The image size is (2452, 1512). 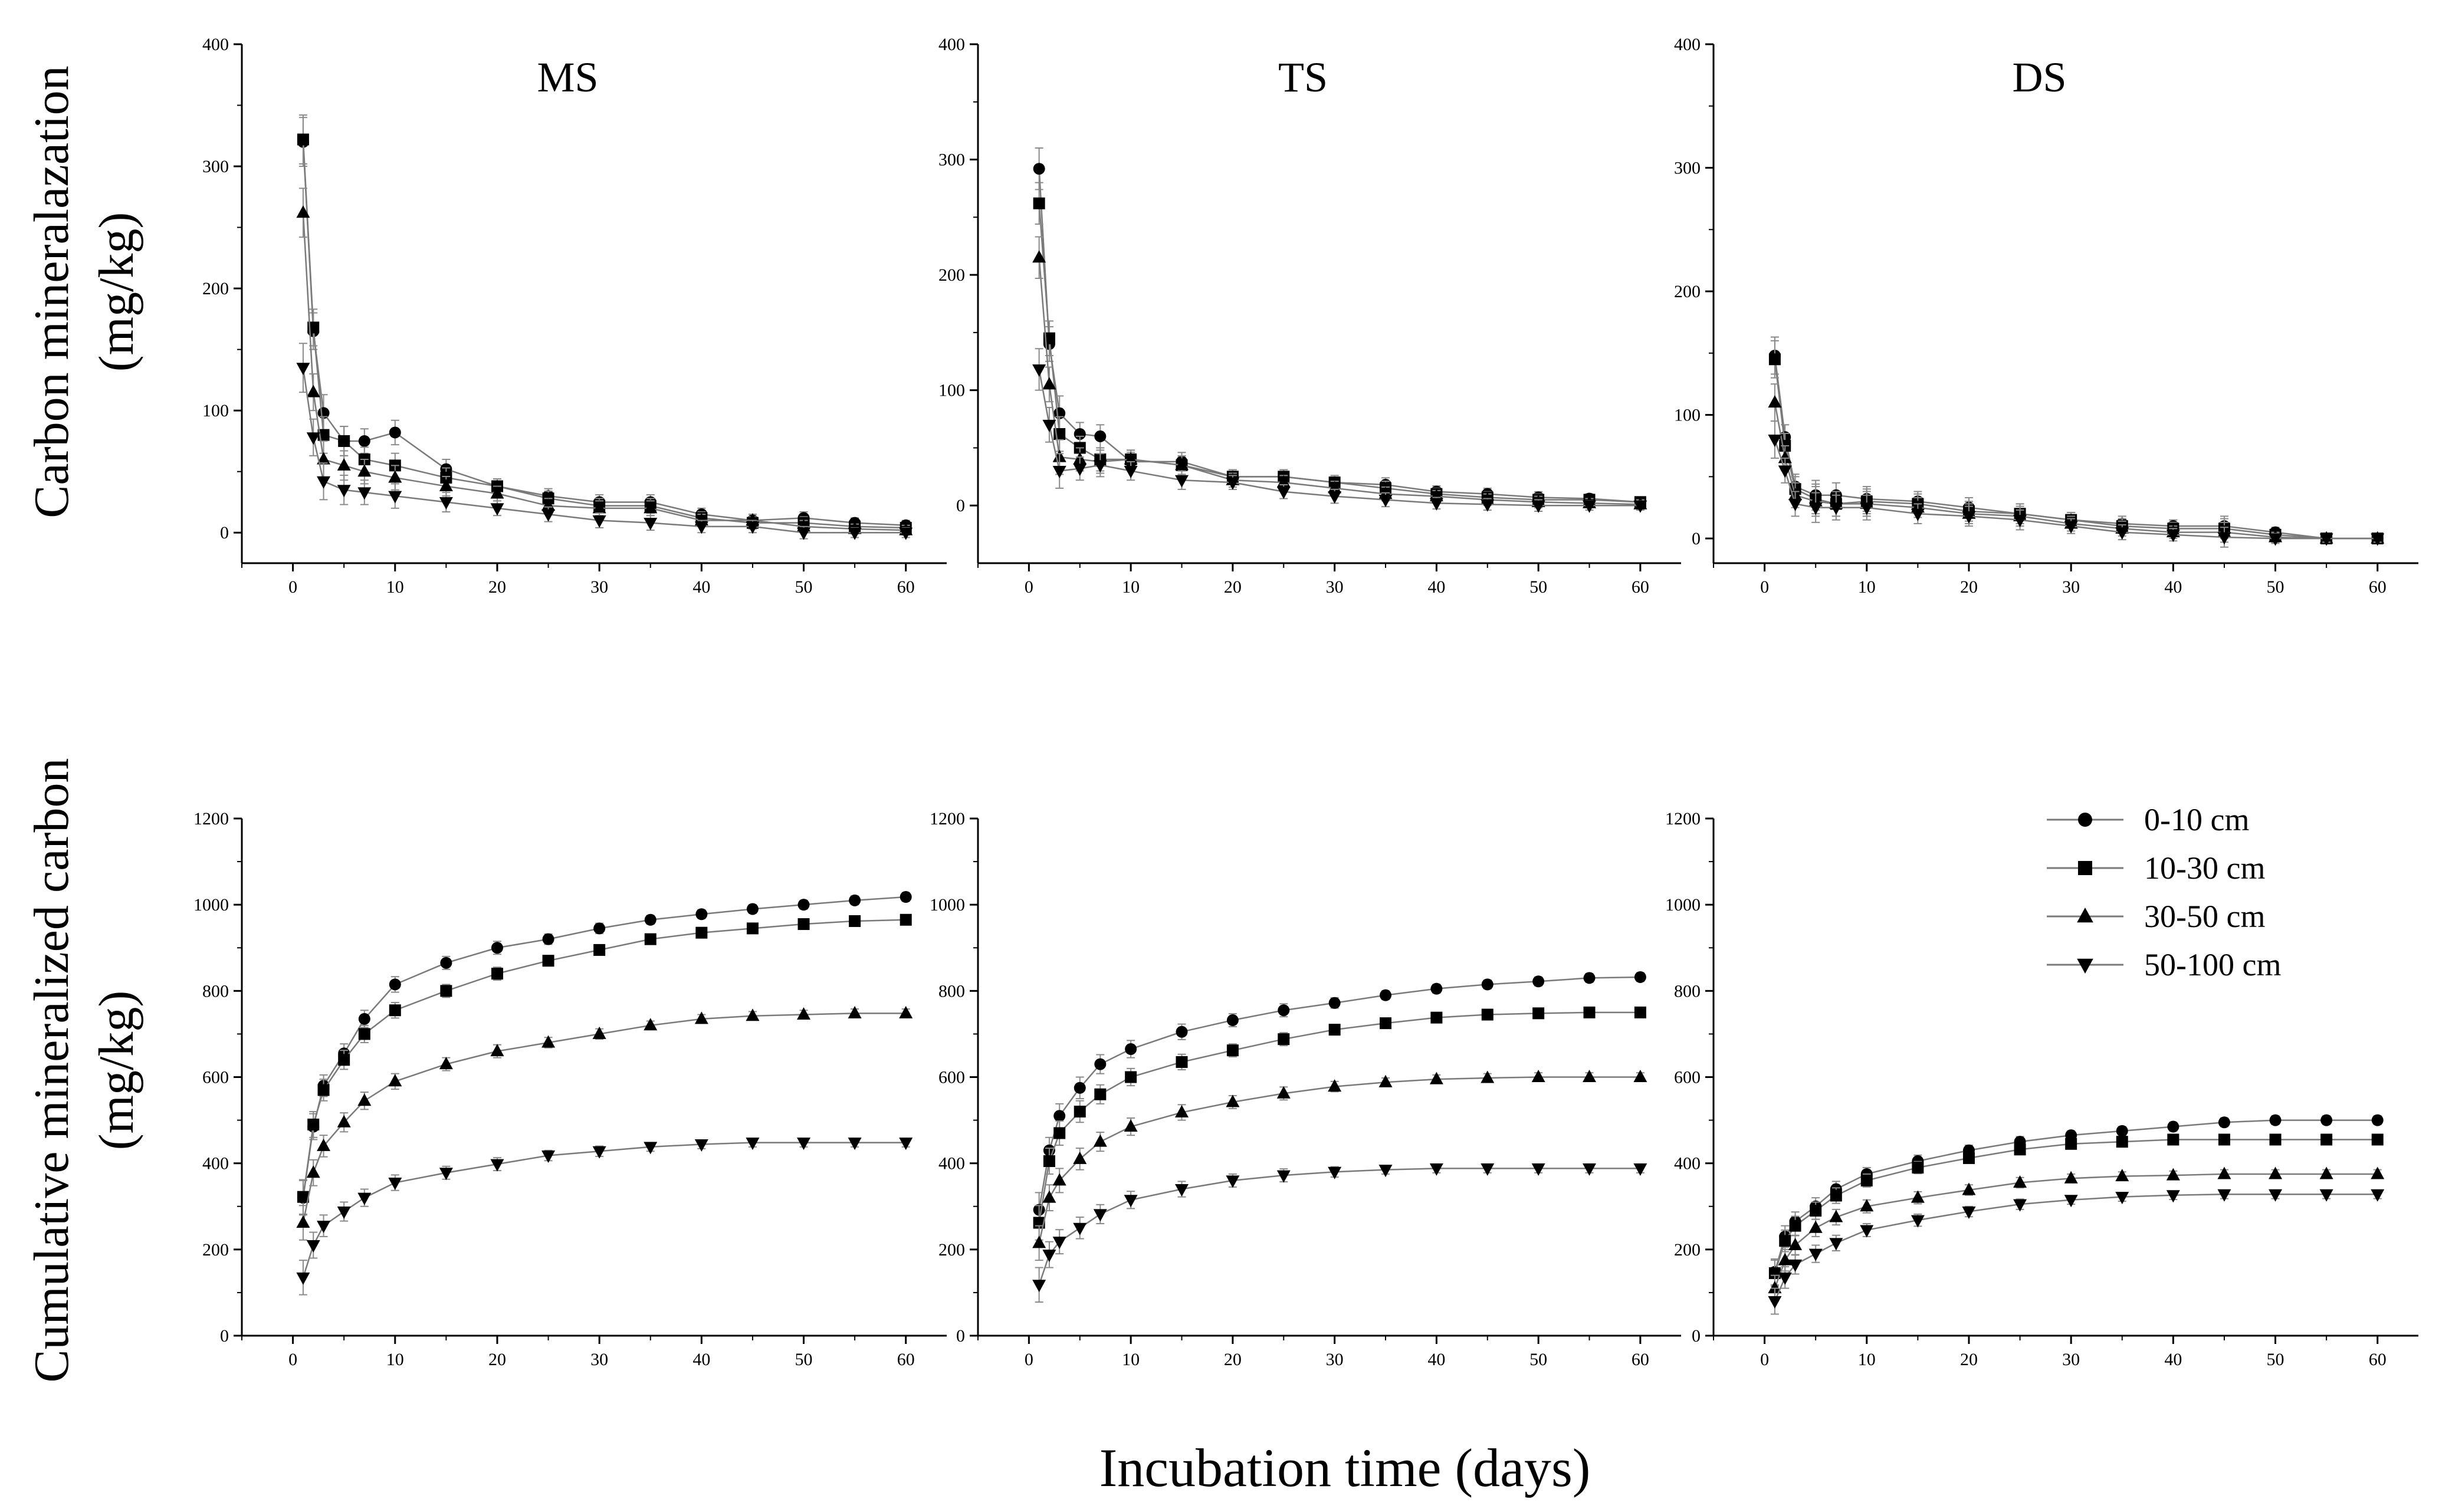 I want to click on series-30-50cm, so click(x=604, y=362).